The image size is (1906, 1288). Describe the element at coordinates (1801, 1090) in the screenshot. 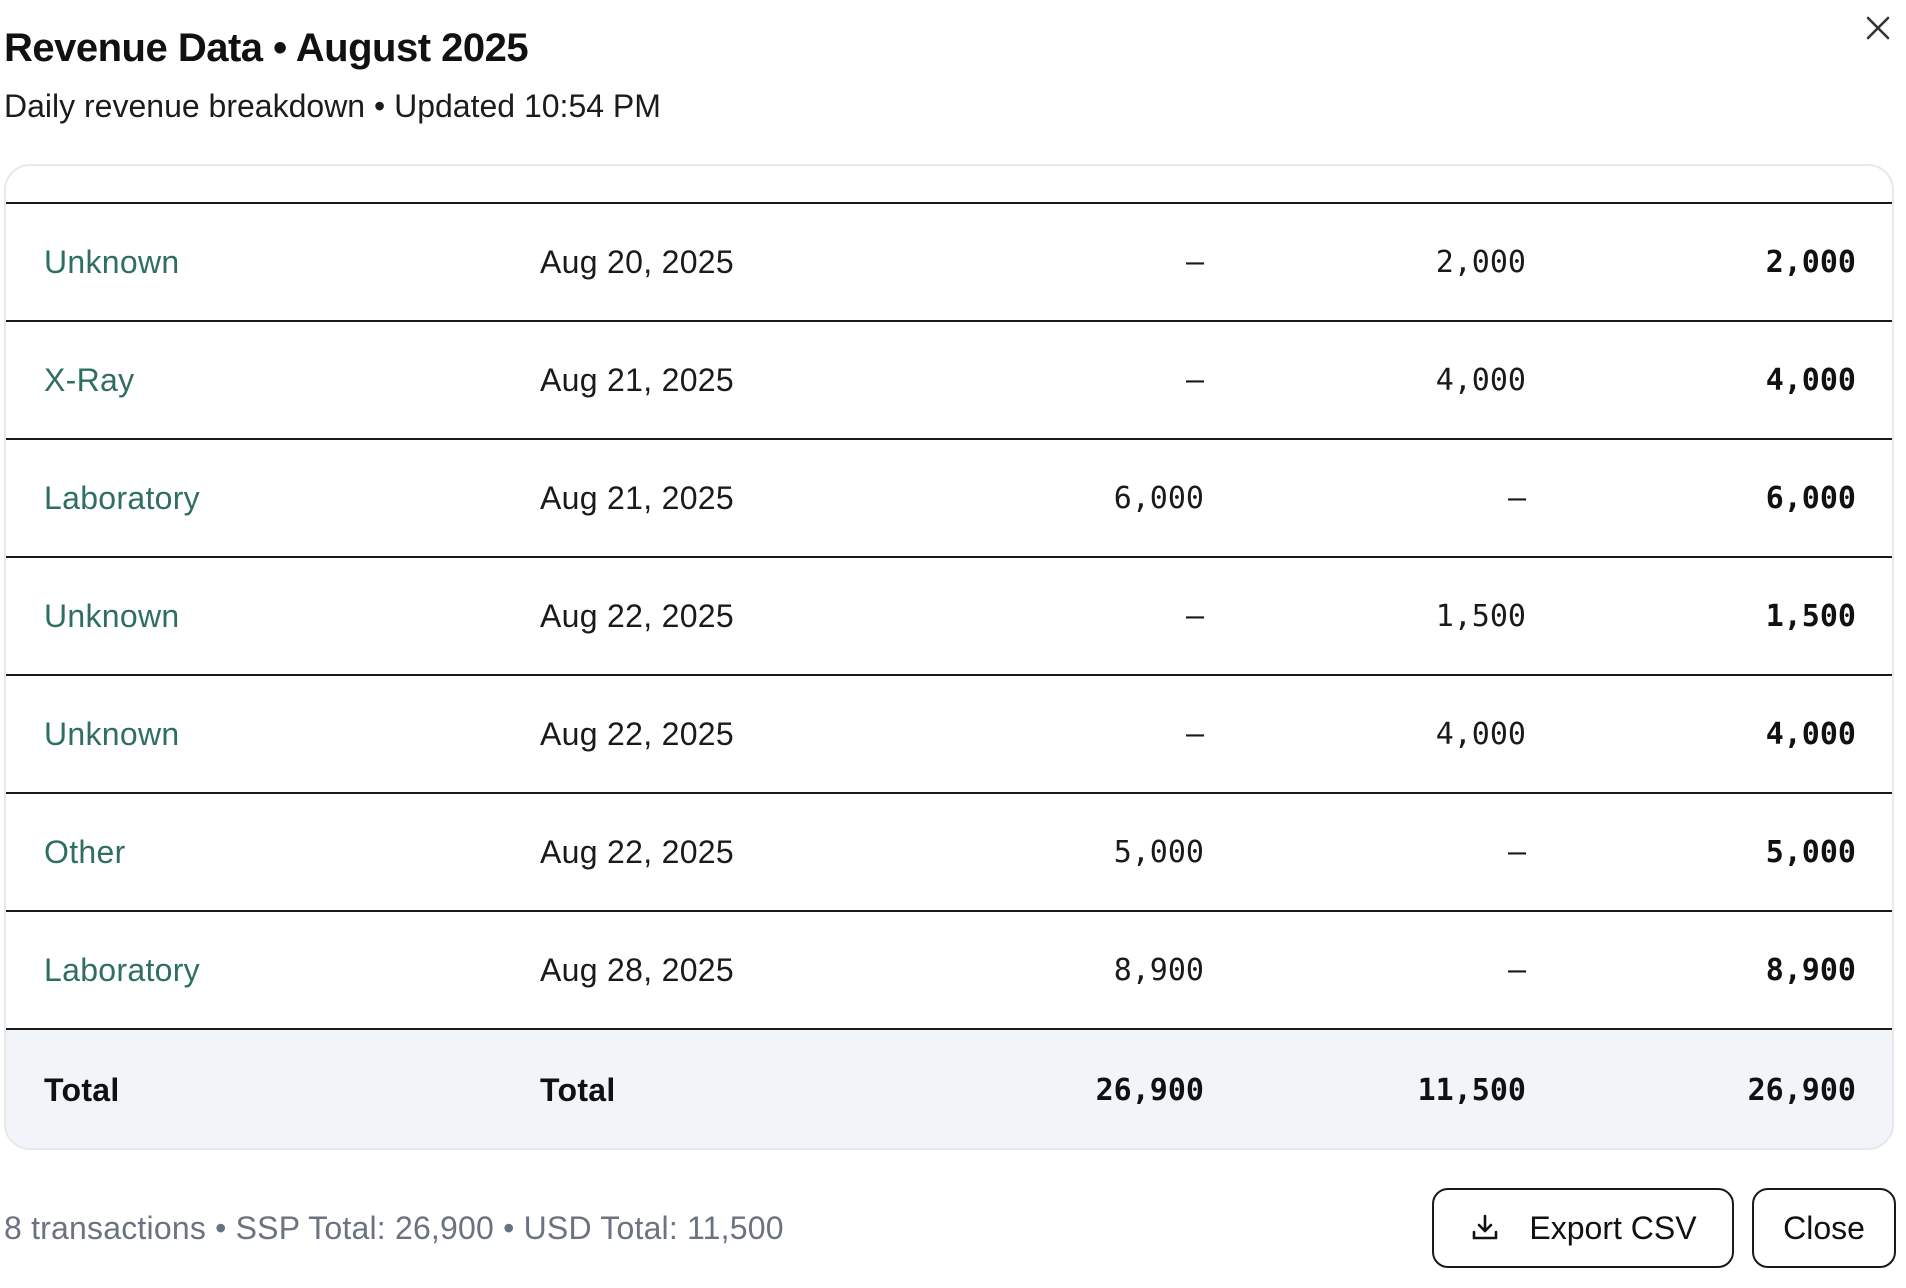

I see `total-row-total: 26,900` at that location.